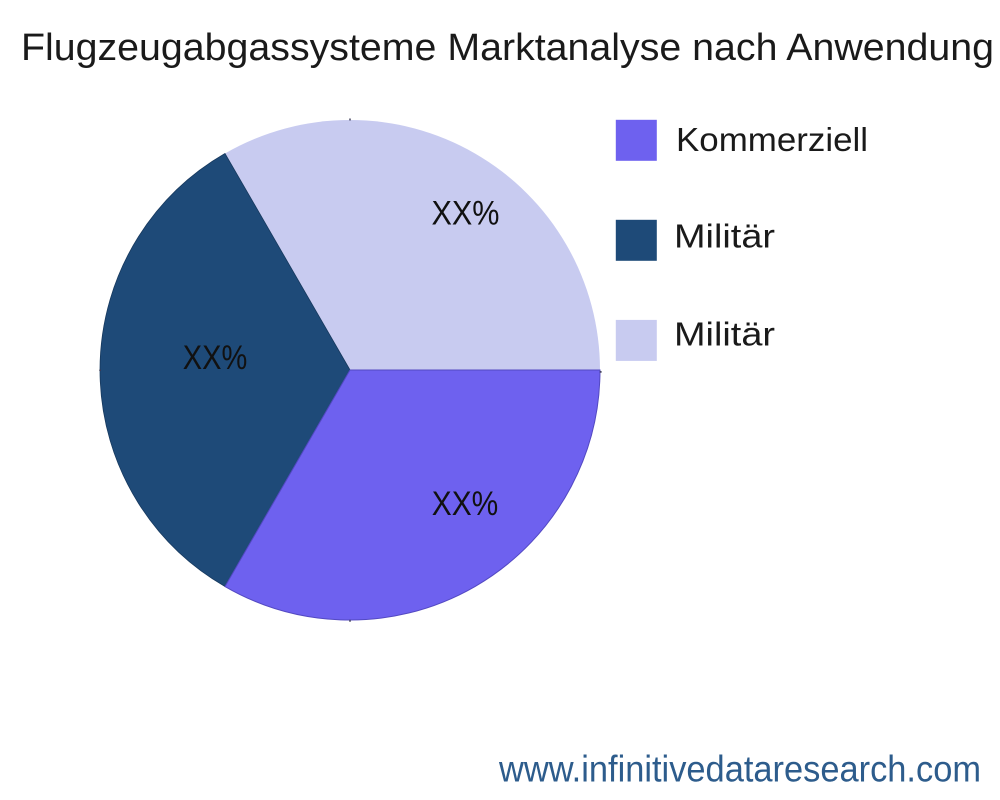  I want to click on svg-text: Kommerziell, so click(772, 139).